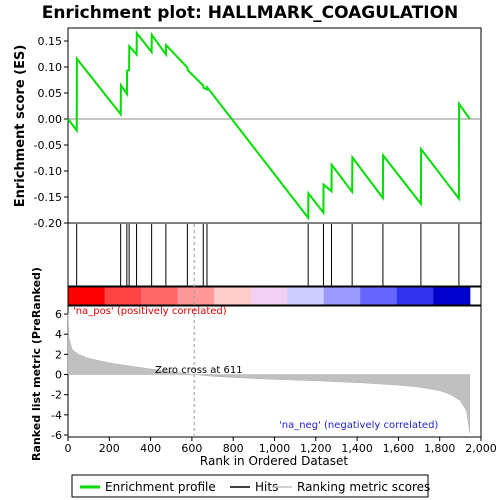  What do you see at coordinates (56, 395) in the screenshot?
I see `rank-tick-label: -2` at bounding box center [56, 395].